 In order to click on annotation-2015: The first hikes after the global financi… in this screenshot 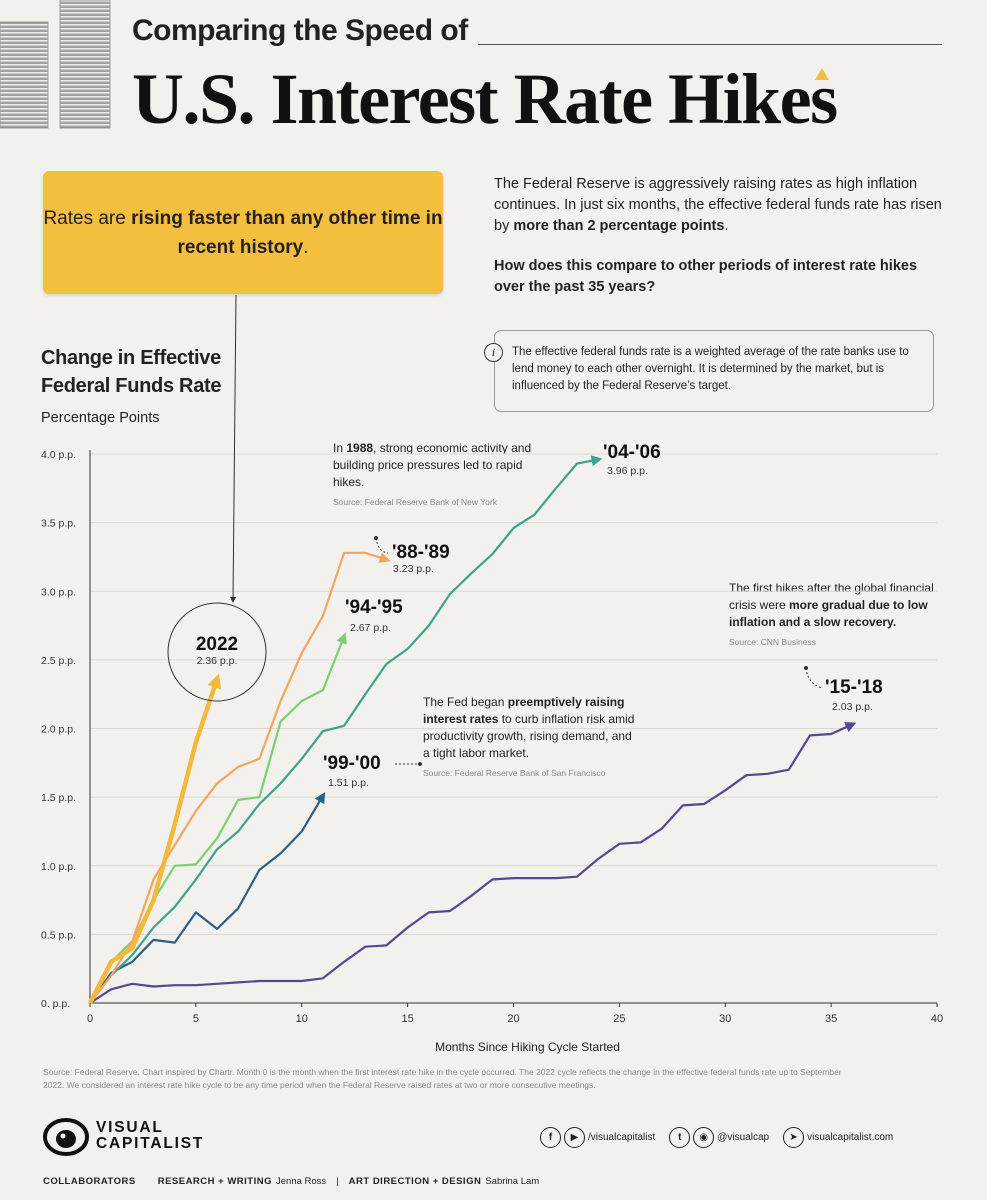, I will do `click(839, 613)`.